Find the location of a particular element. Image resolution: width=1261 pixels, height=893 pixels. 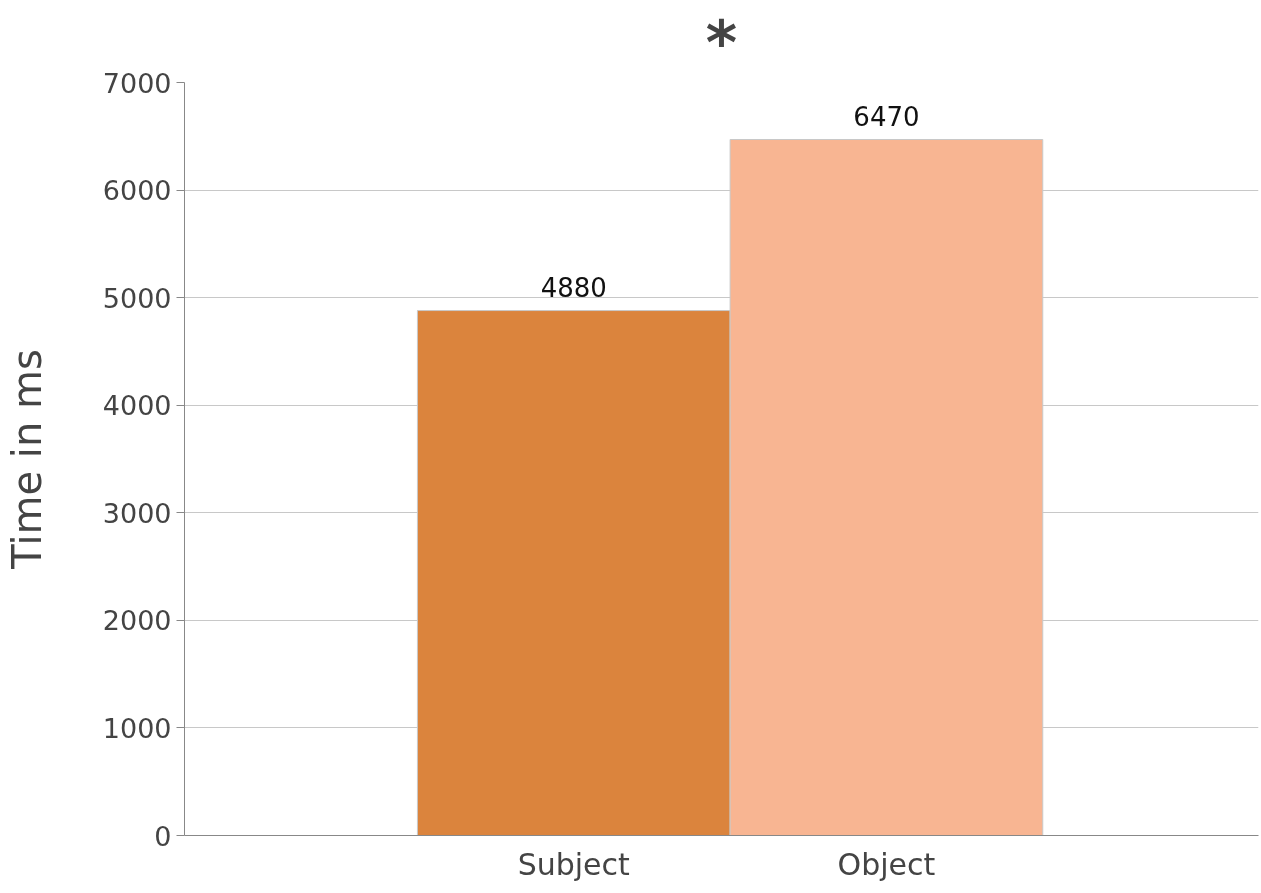

y-tick-label: 5000 is located at coordinates (137, 298).